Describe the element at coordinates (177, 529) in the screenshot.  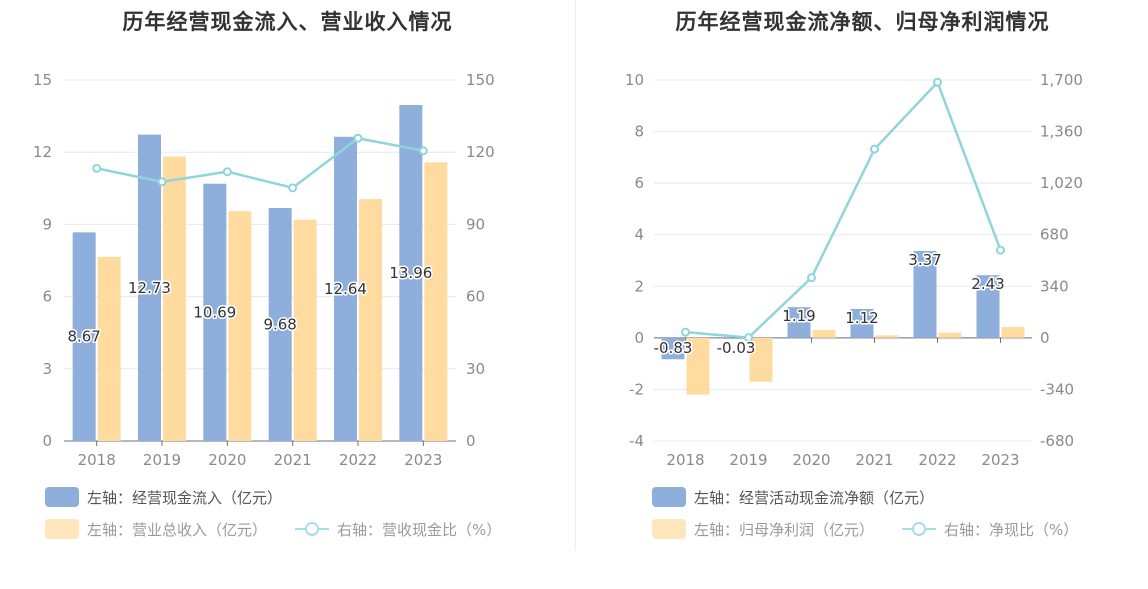
I see `legend-label: 左轴：营业总收入（亿元）` at that location.